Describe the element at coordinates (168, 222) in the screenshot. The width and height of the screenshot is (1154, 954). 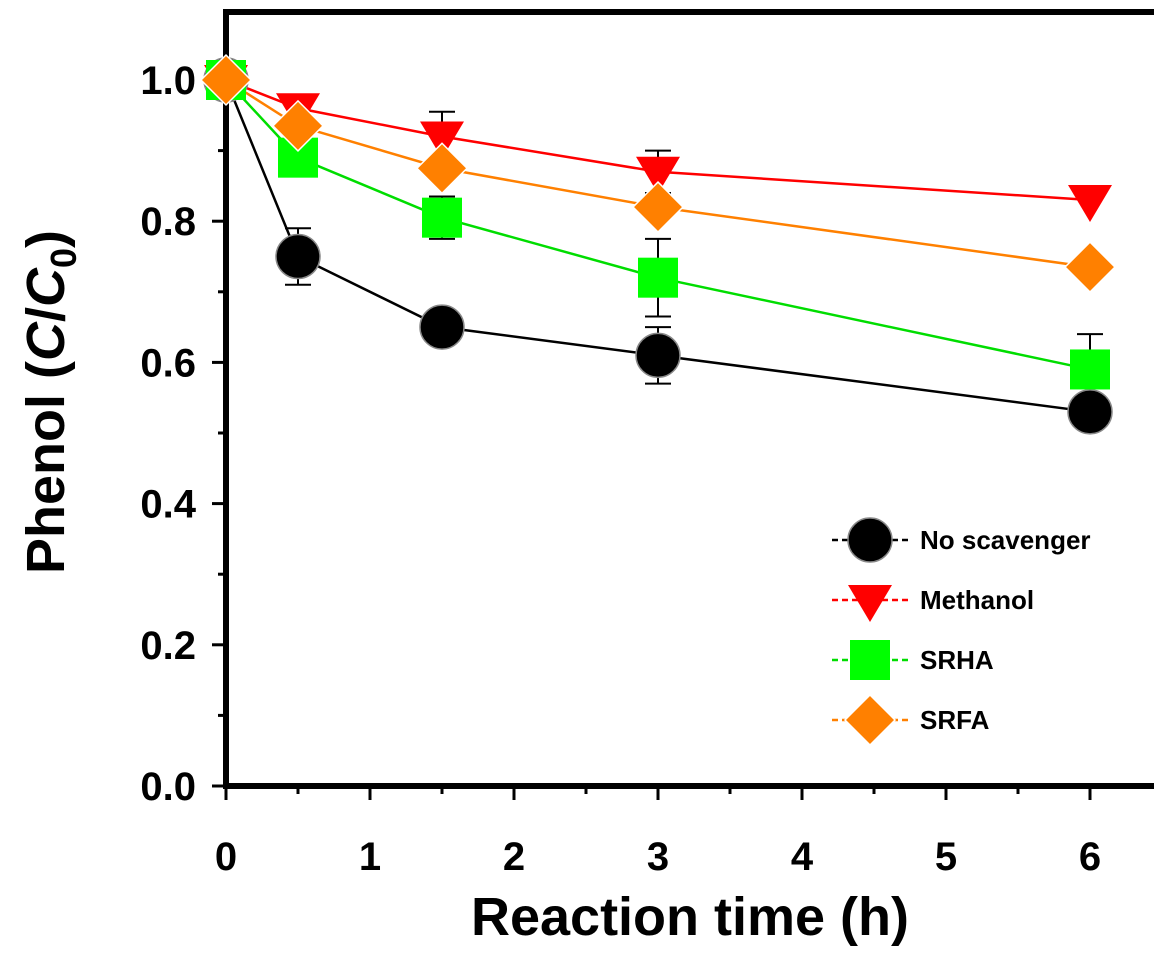
I see `y-tick-label: 0.8` at that location.